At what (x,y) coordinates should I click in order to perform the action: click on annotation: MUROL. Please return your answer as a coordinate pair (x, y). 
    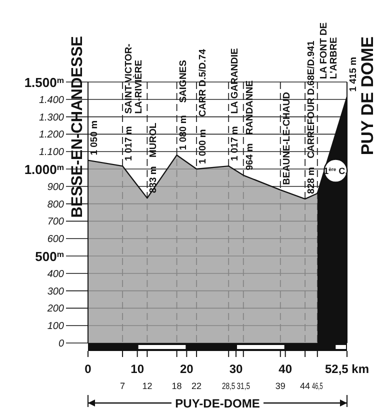
    Looking at the image, I should click on (154, 140).